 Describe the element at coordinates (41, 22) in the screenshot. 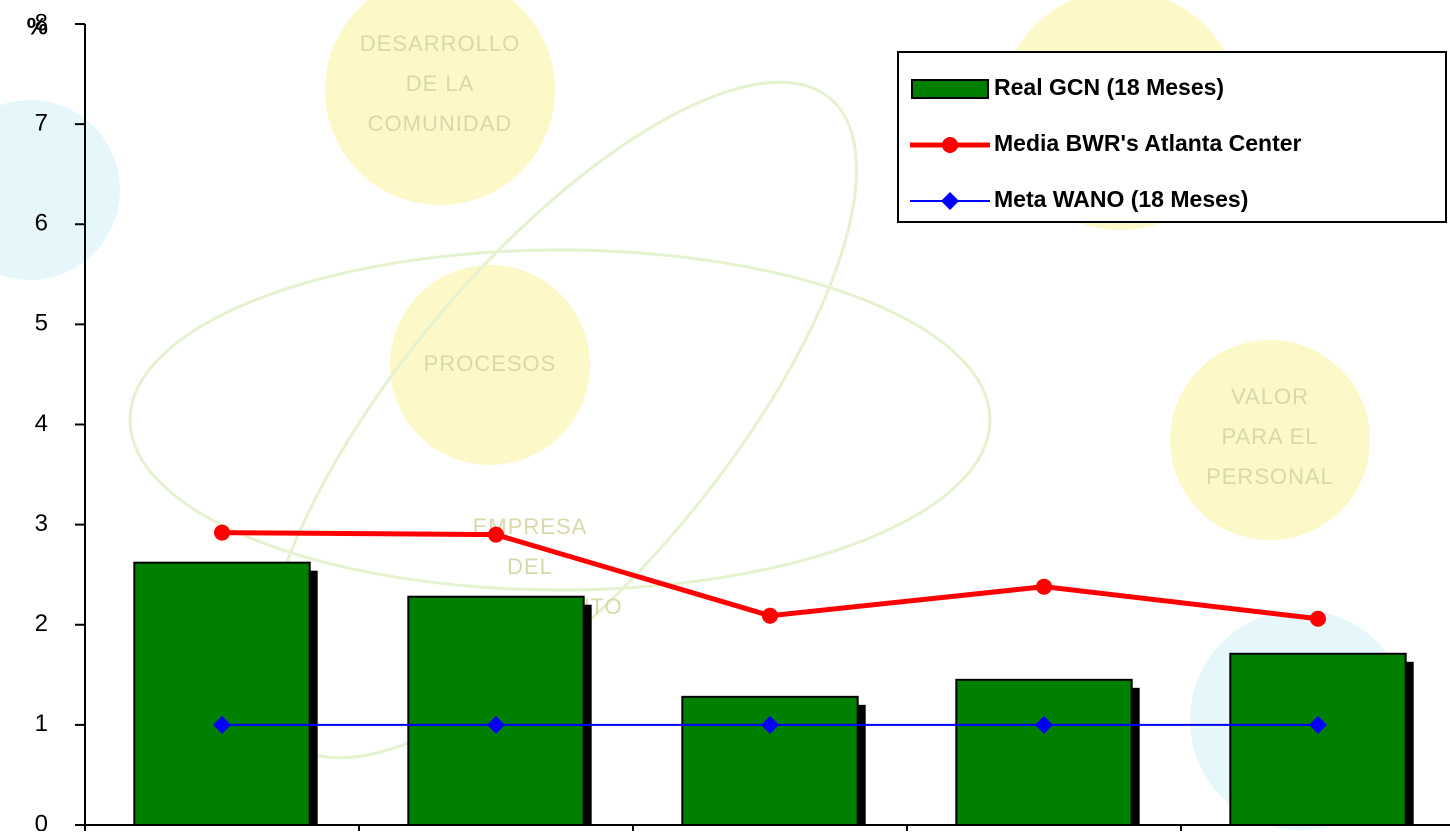

I see `y-tick-label: 8` at that location.